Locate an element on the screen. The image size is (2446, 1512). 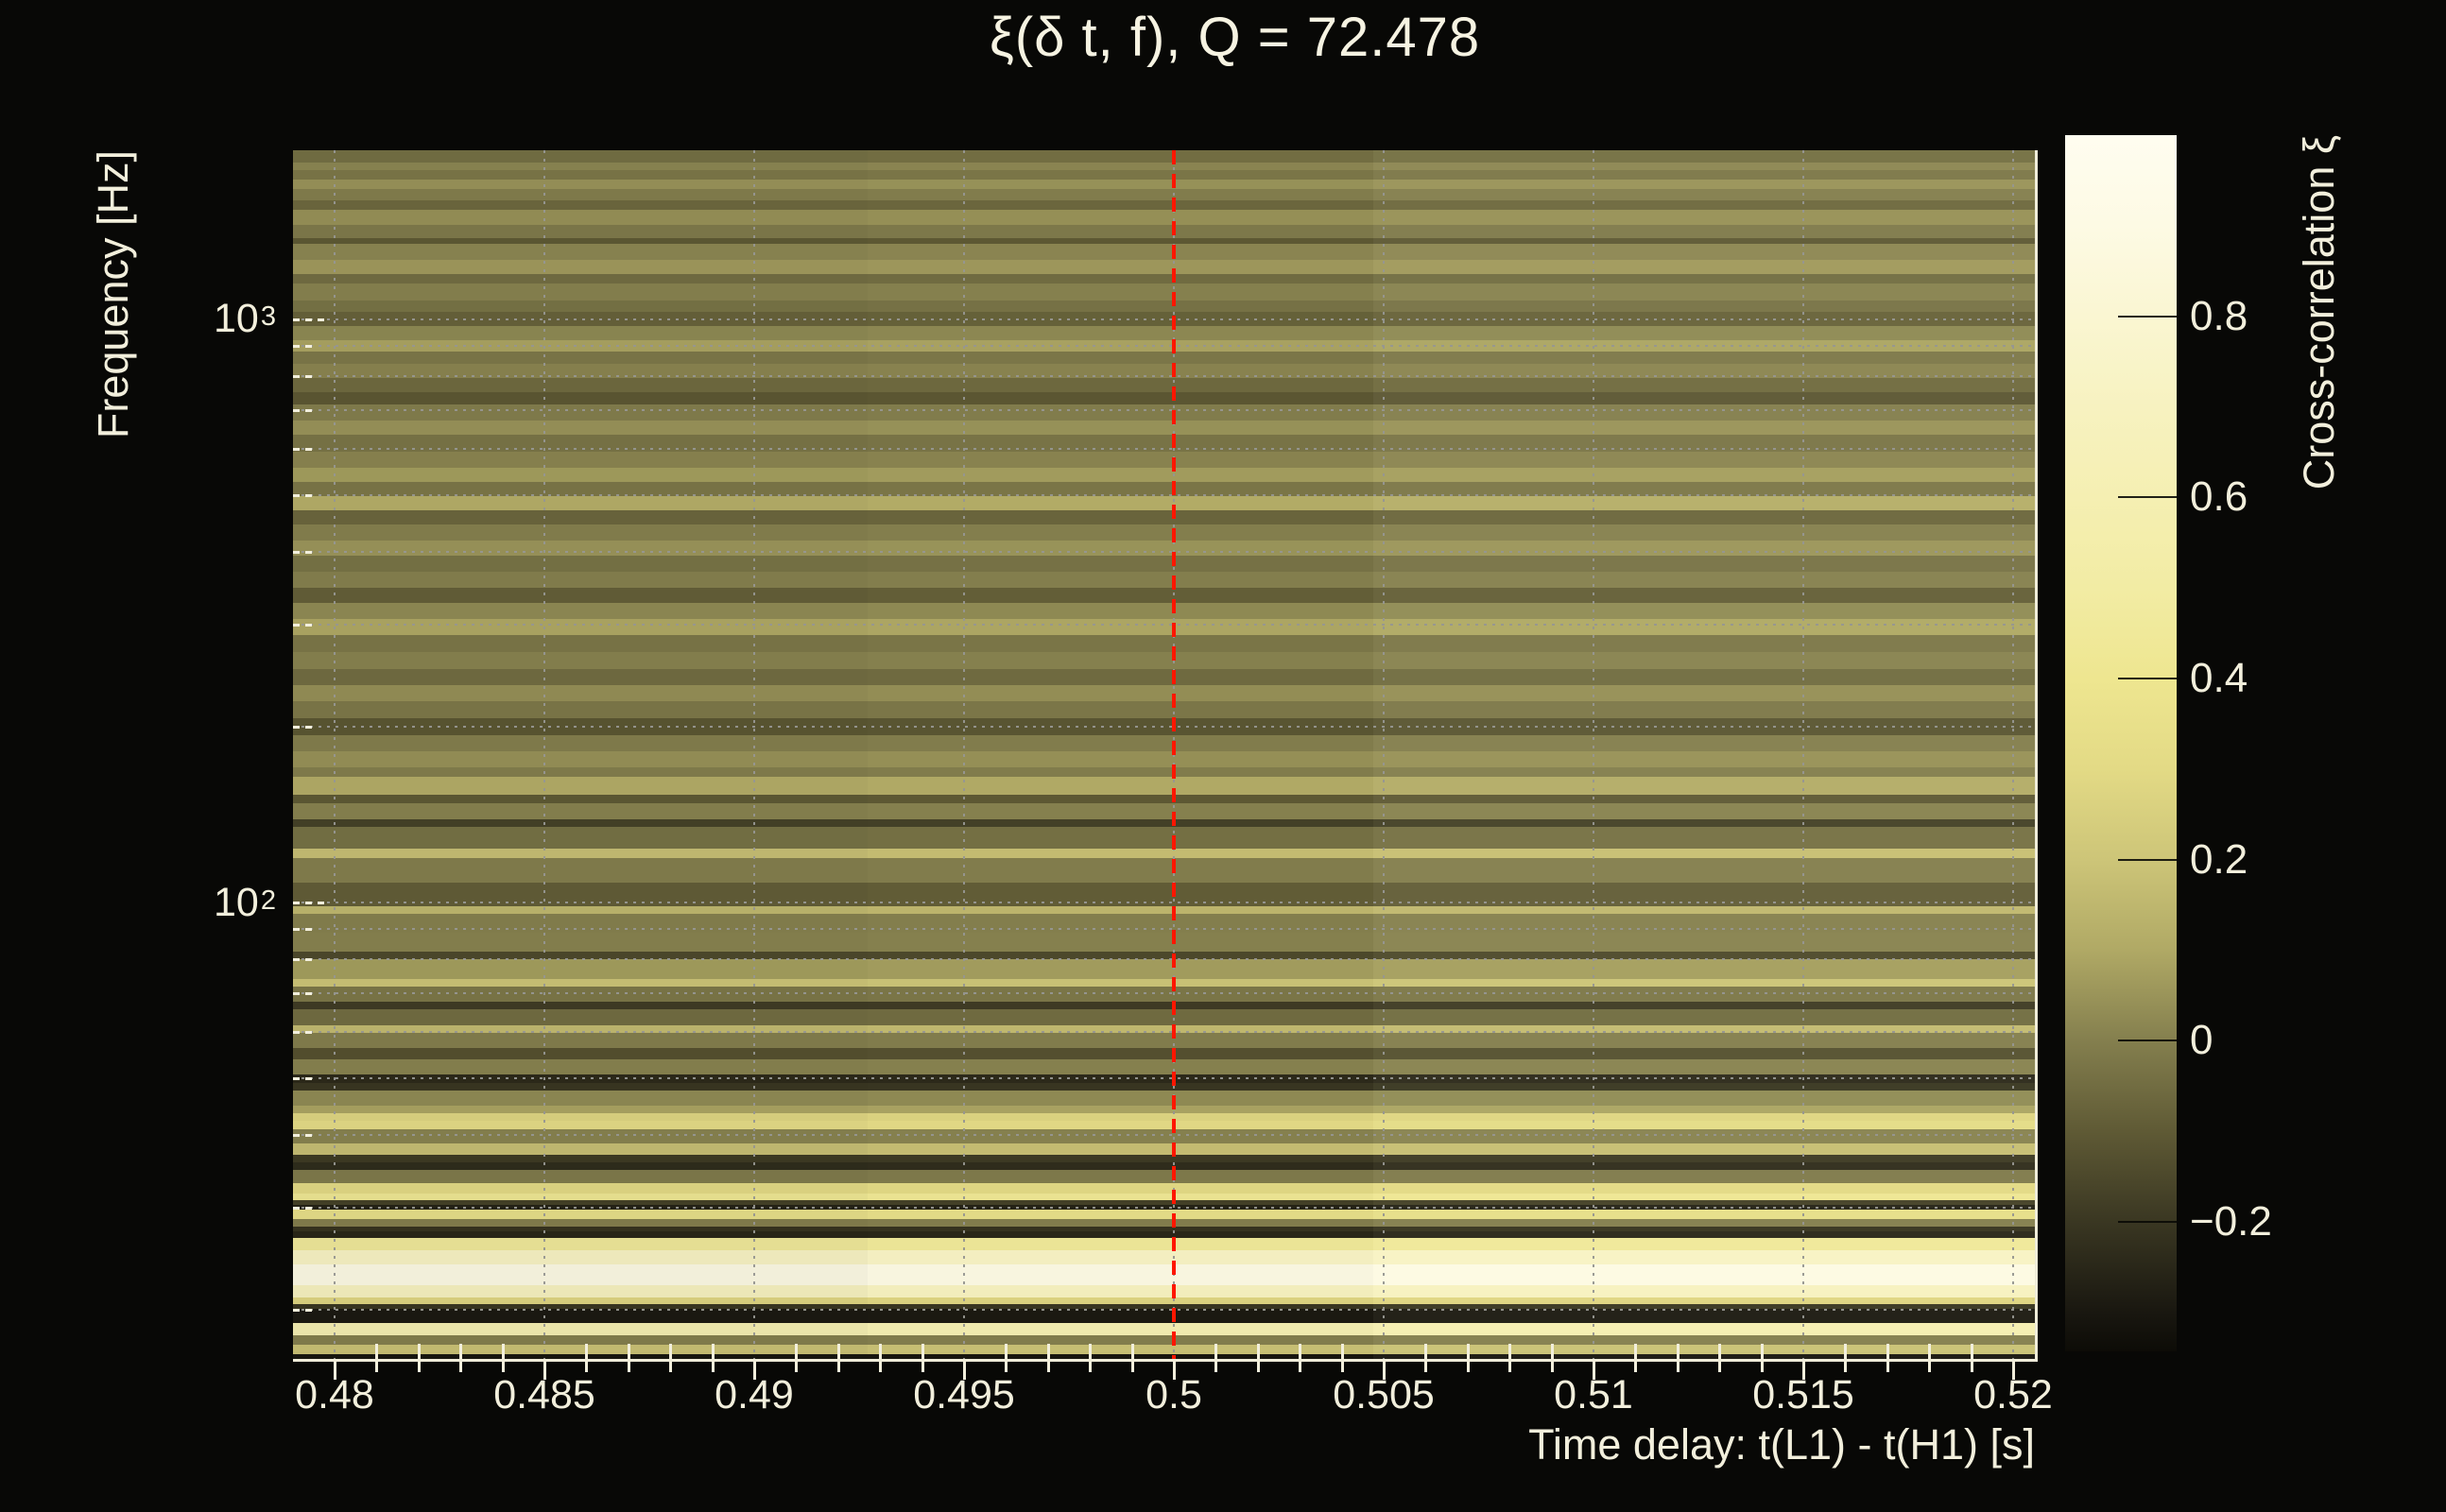
y-tick-exponent: 3 is located at coordinates (268, 317).